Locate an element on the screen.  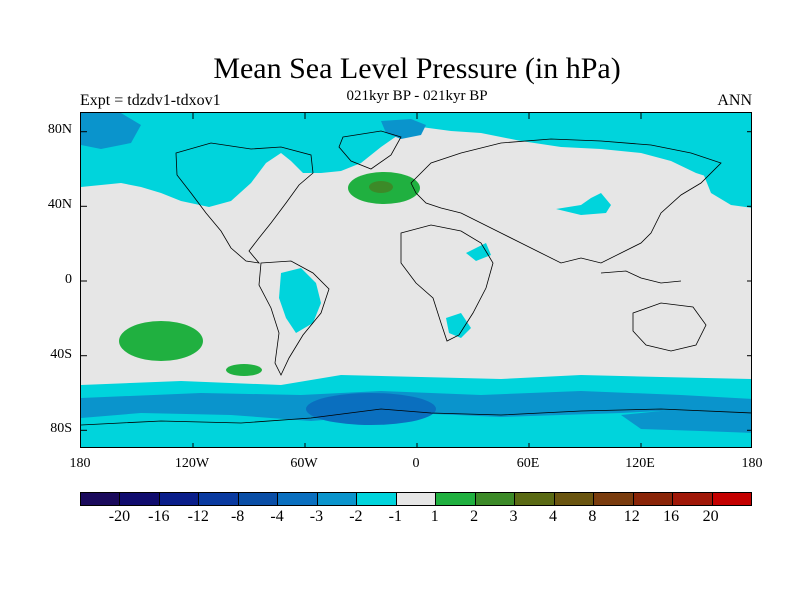
colorbar-label: -8 is located at coordinates (237, 516).